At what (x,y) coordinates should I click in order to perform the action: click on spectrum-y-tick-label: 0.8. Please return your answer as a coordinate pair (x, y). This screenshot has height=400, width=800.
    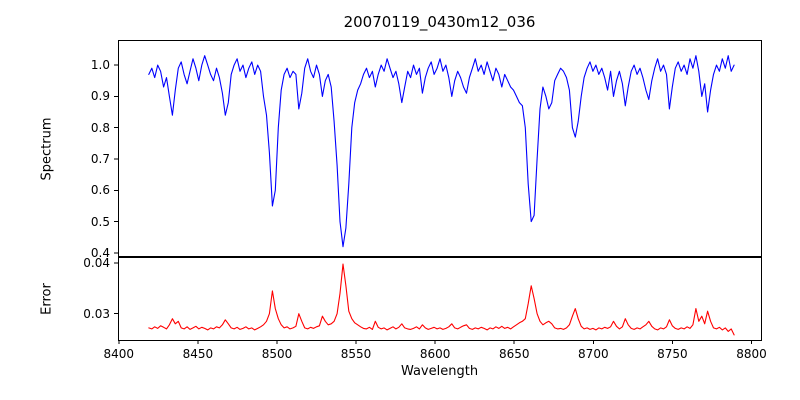
    Looking at the image, I should click on (100, 127).